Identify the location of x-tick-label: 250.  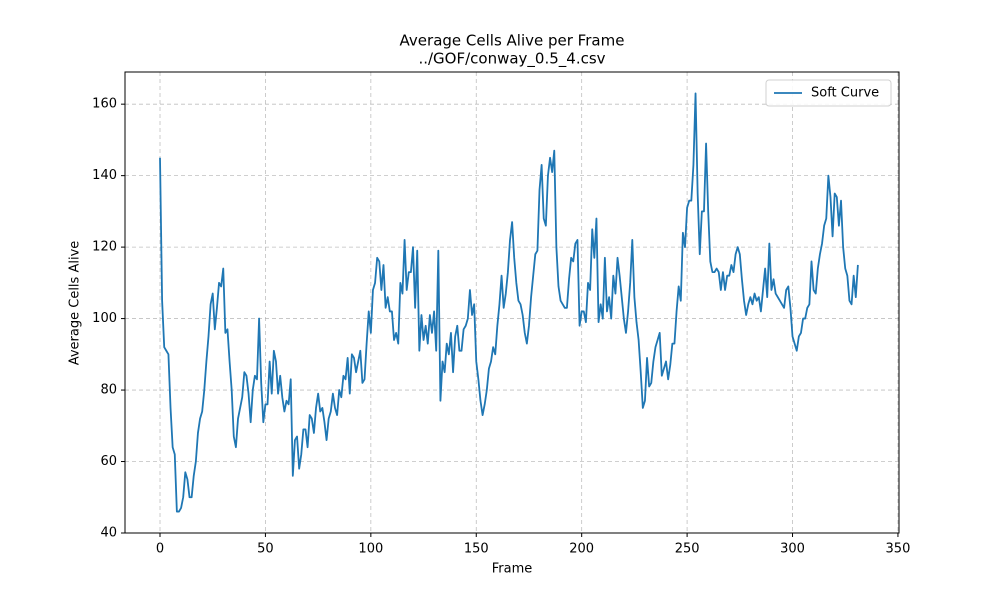
(687, 549).